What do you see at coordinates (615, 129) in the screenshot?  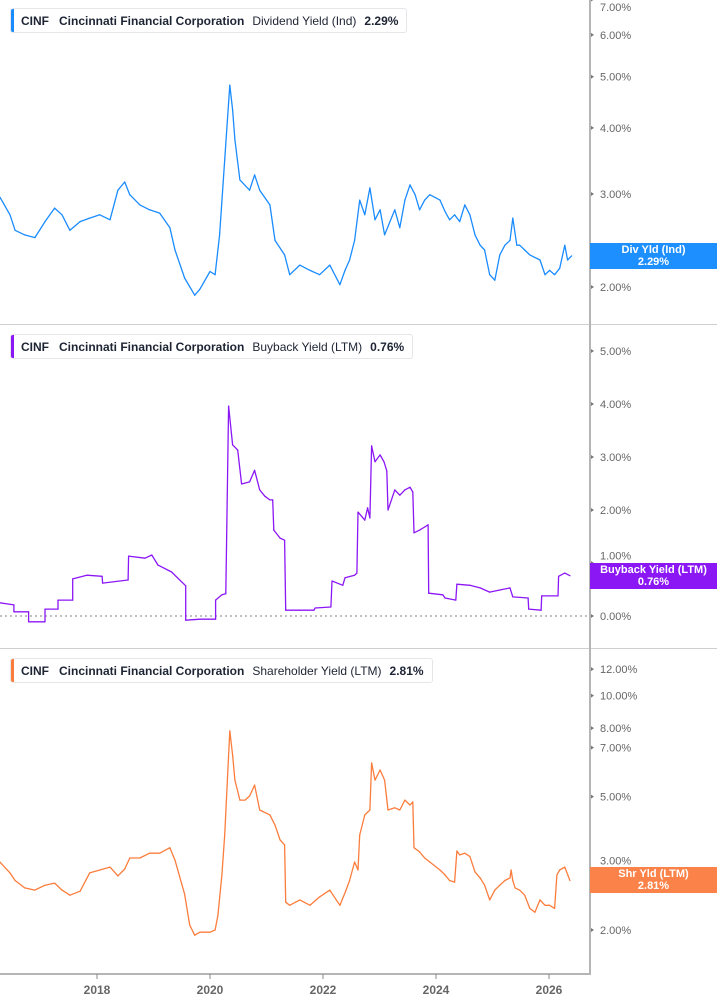 I see `y-tick-label: 4.00%` at bounding box center [615, 129].